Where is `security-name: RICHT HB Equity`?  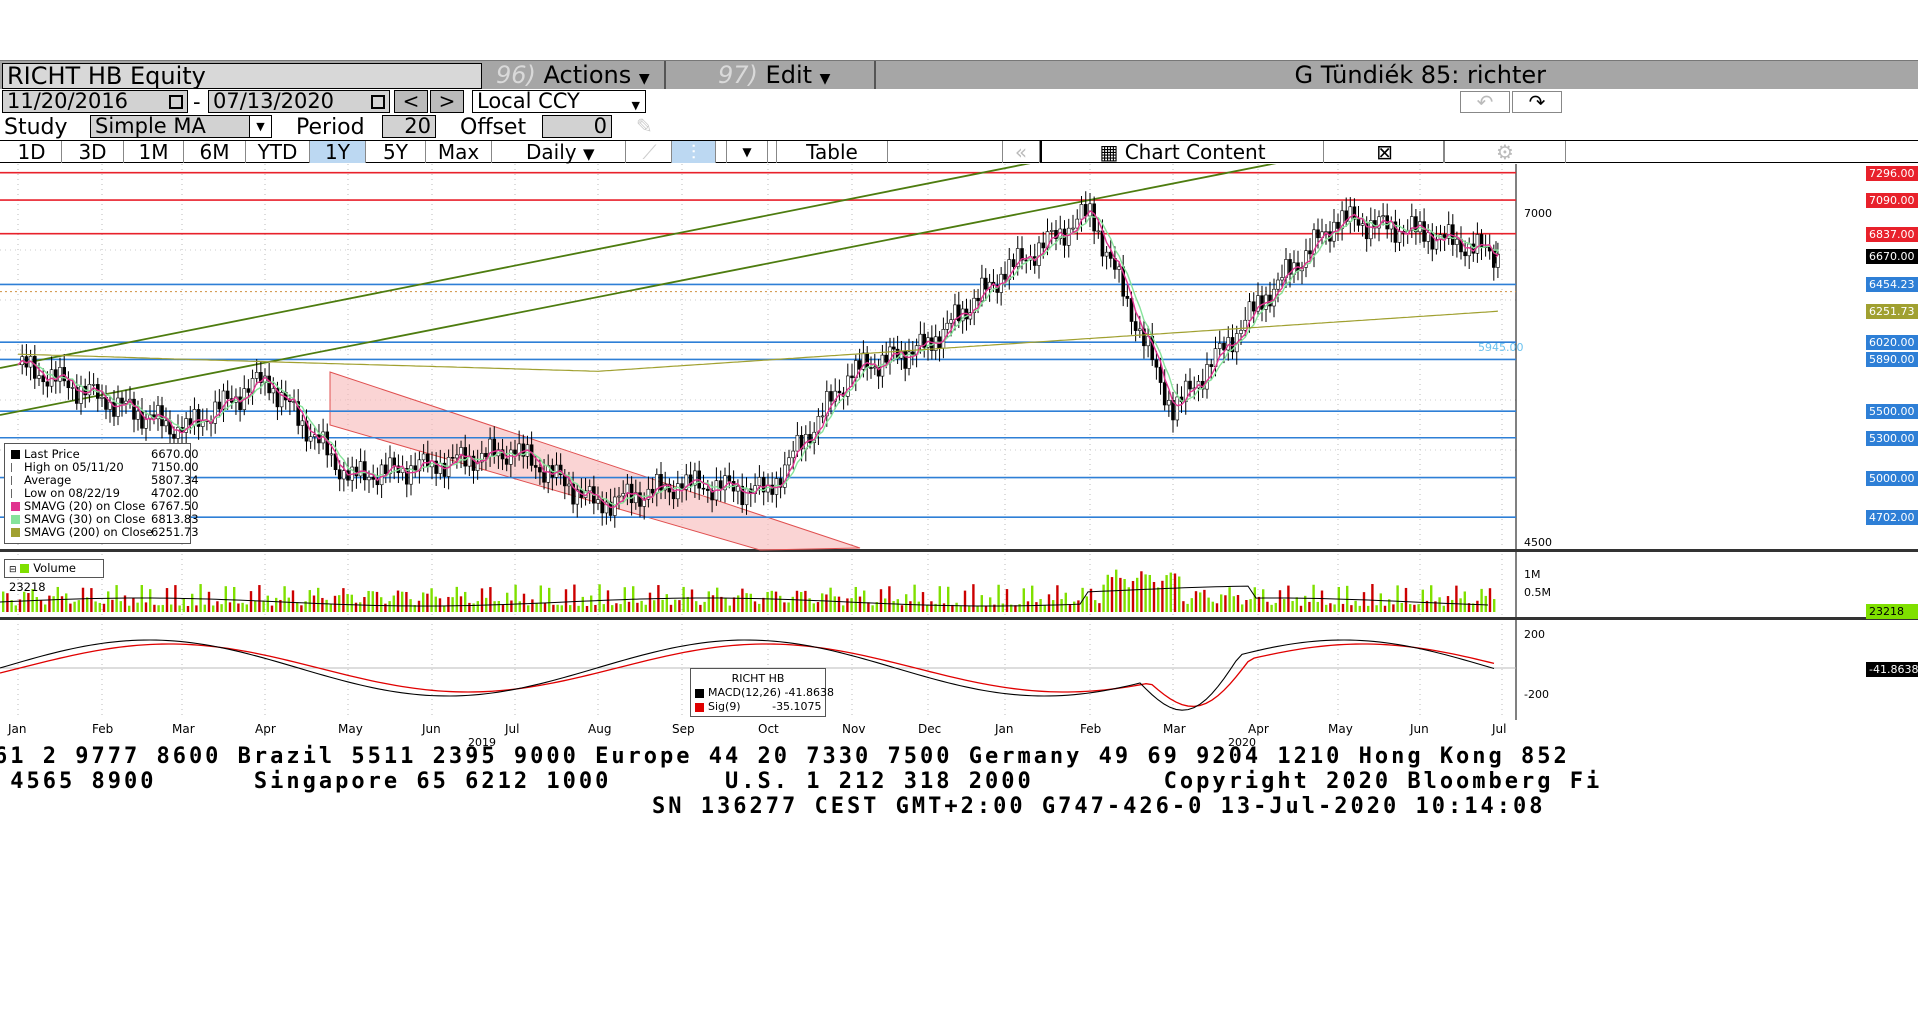 security-name: RICHT HB Equity is located at coordinates (106, 76).